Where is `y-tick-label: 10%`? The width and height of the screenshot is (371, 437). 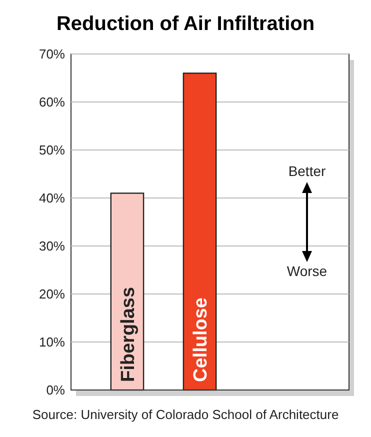
y-tick-label: 10% is located at coordinates (52, 342).